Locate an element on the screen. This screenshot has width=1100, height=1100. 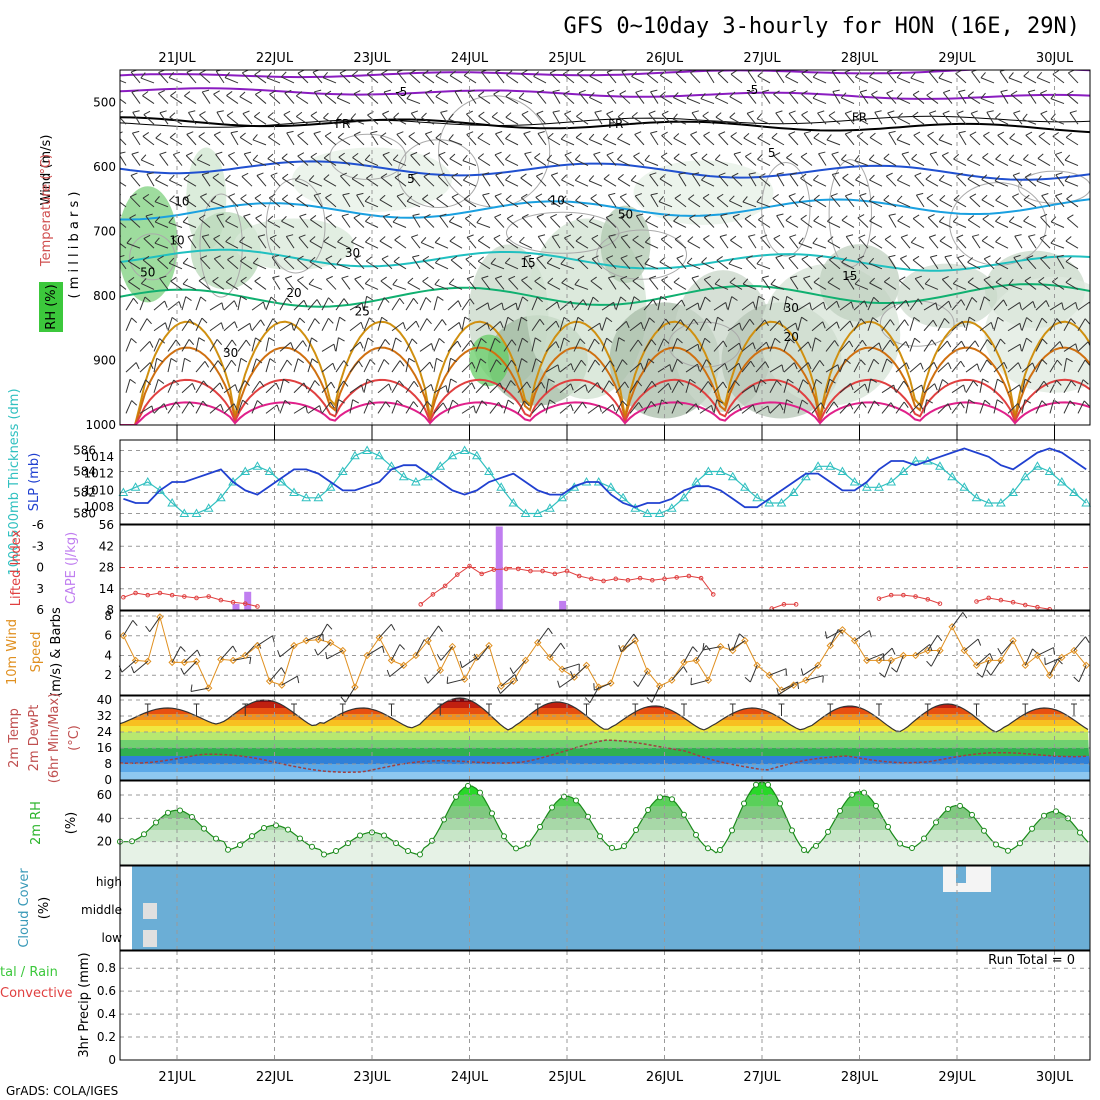
ylabel-minmax: (6hr Min/Max) is located at coordinates (54, 738).